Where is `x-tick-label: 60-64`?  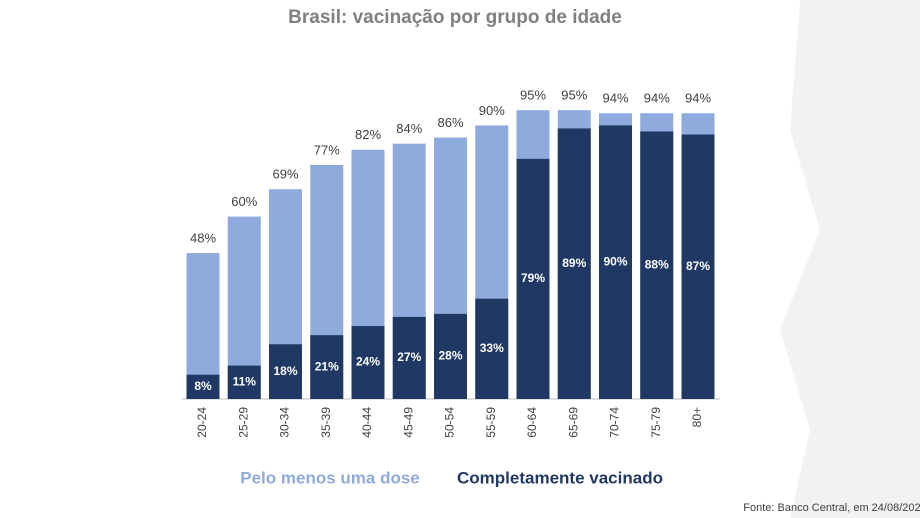
x-tick-label: 60-64 is located at coordinates (532, 422).